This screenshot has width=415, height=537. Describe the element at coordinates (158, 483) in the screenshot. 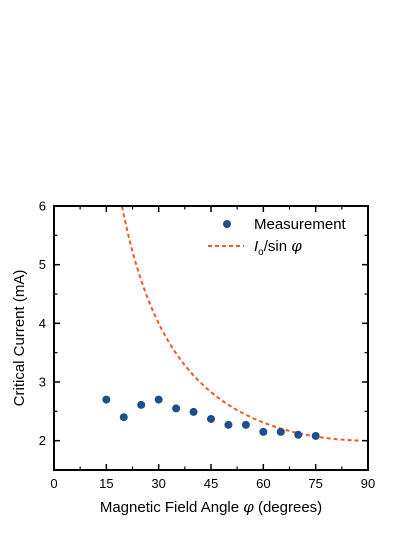

I see `x-tick-label: 30` at that location.